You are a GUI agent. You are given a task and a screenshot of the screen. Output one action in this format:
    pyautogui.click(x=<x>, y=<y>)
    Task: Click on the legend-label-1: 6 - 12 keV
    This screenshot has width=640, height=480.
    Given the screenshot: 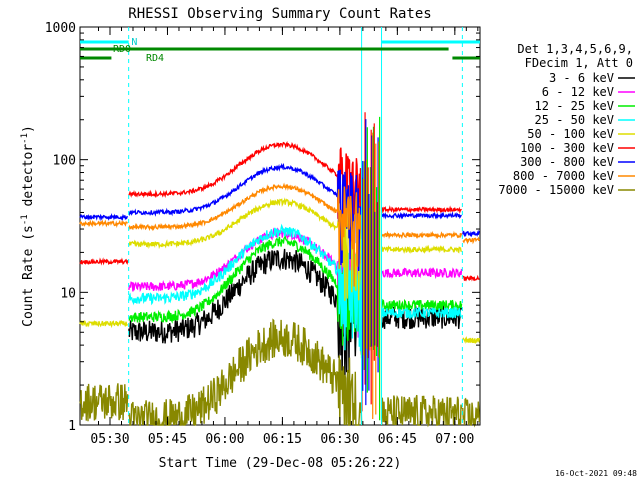 What is the action you would take?
    pyautogui.click(x=578, y=92)
    